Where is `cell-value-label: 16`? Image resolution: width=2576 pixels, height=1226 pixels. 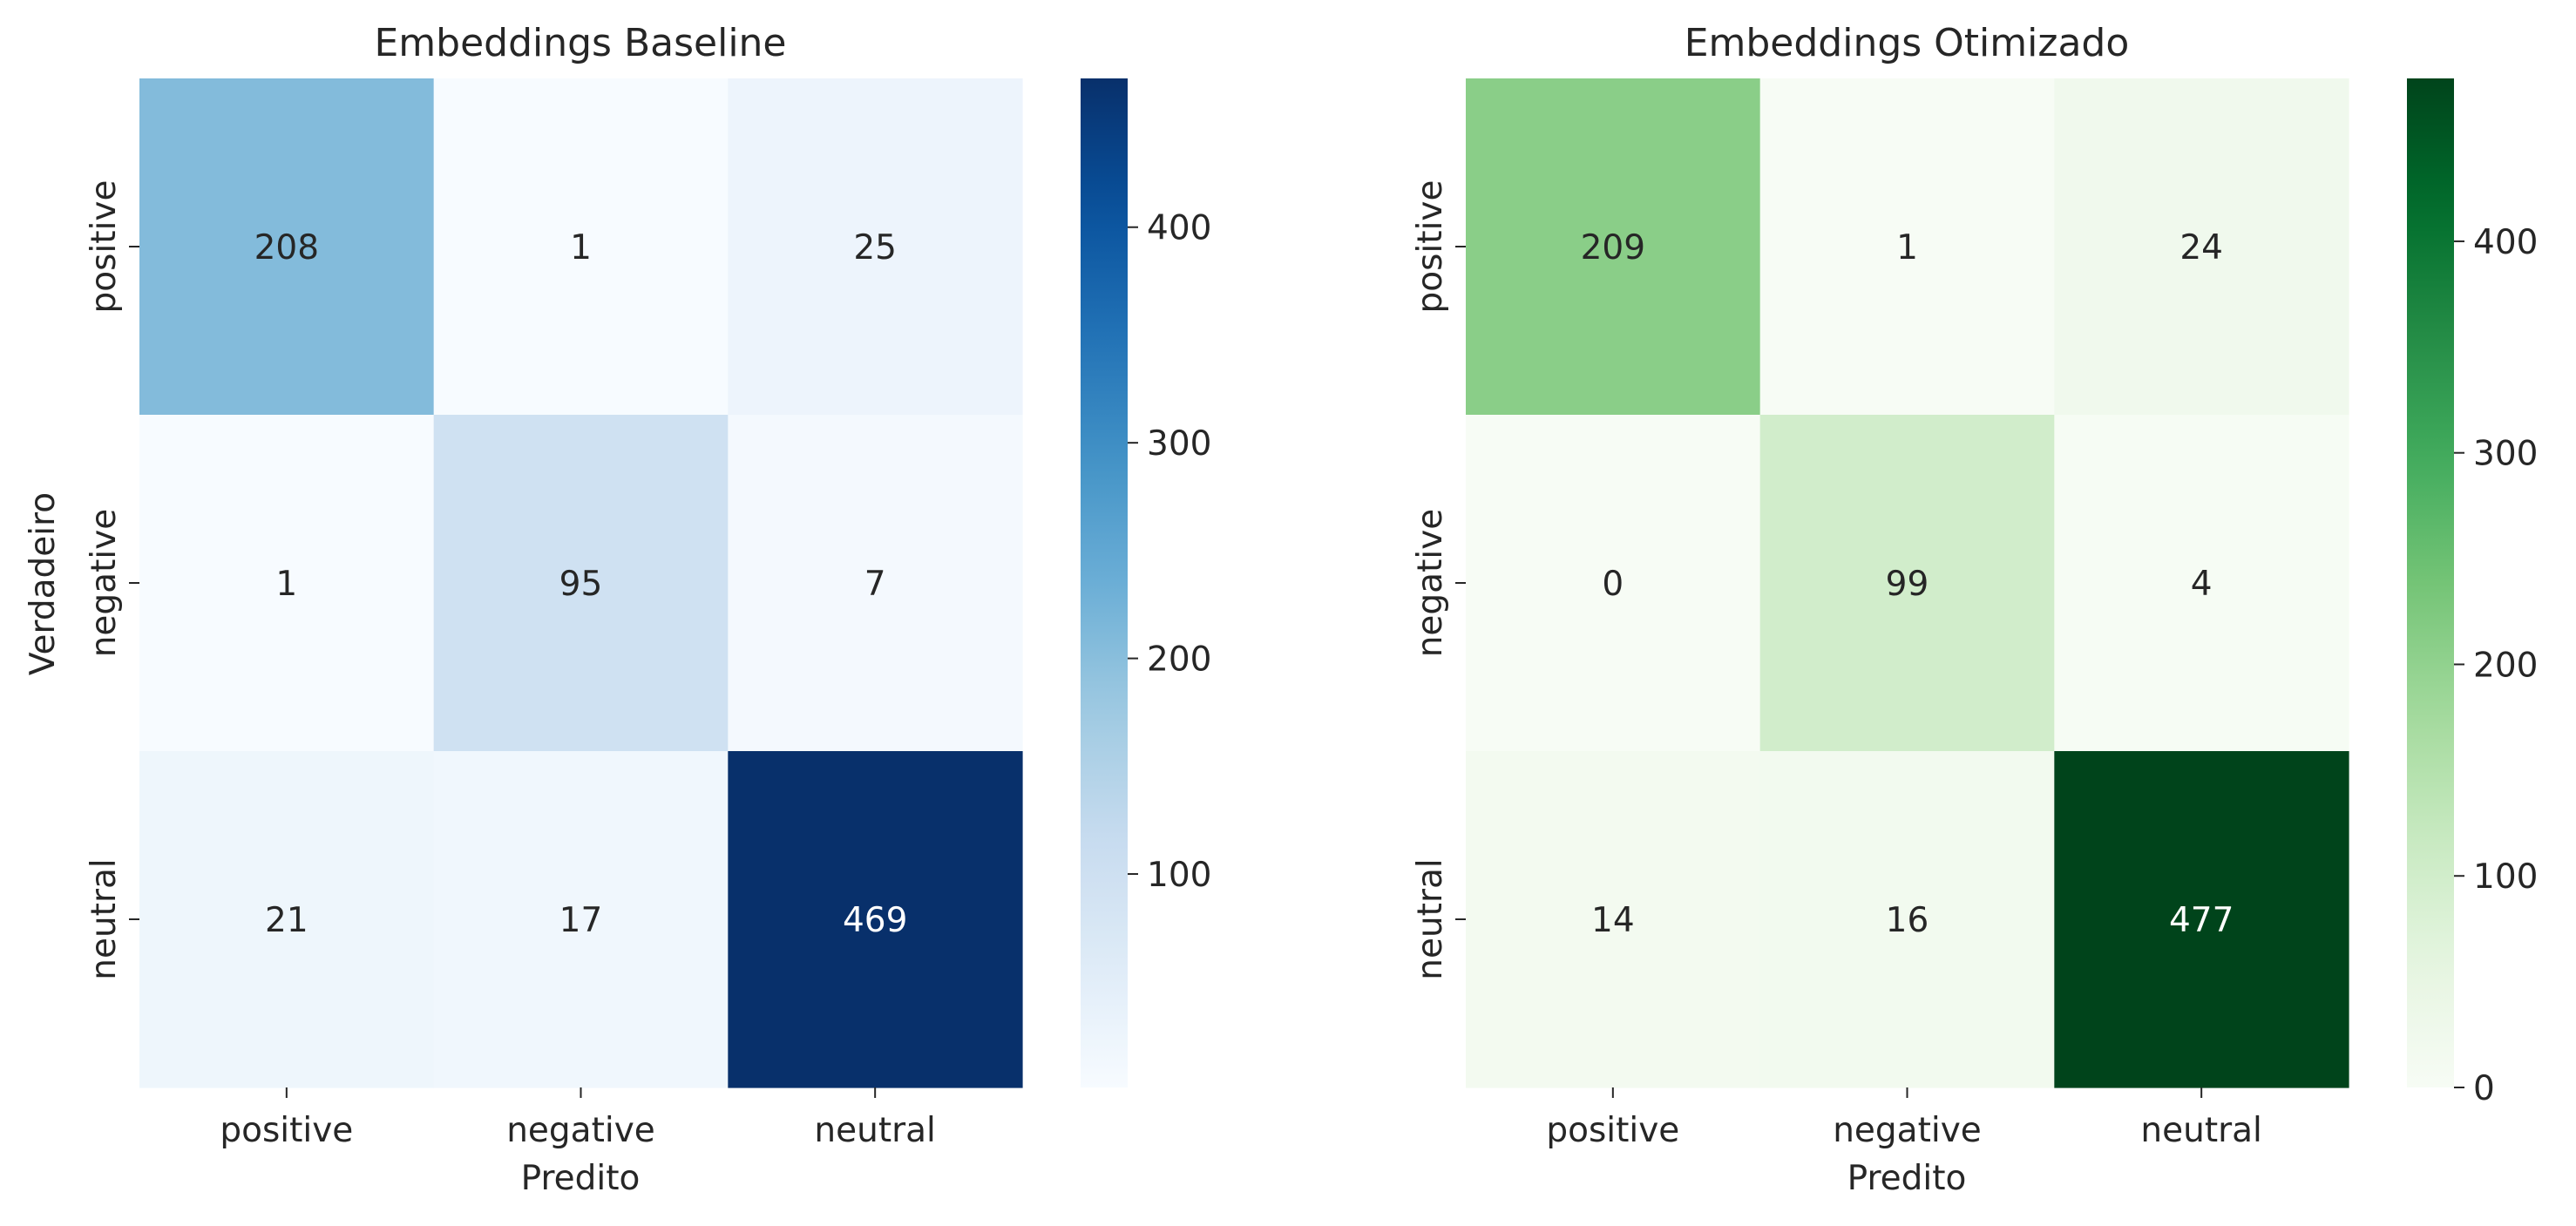 cell-value-label: 16 is located at coordinates (1908, 920).